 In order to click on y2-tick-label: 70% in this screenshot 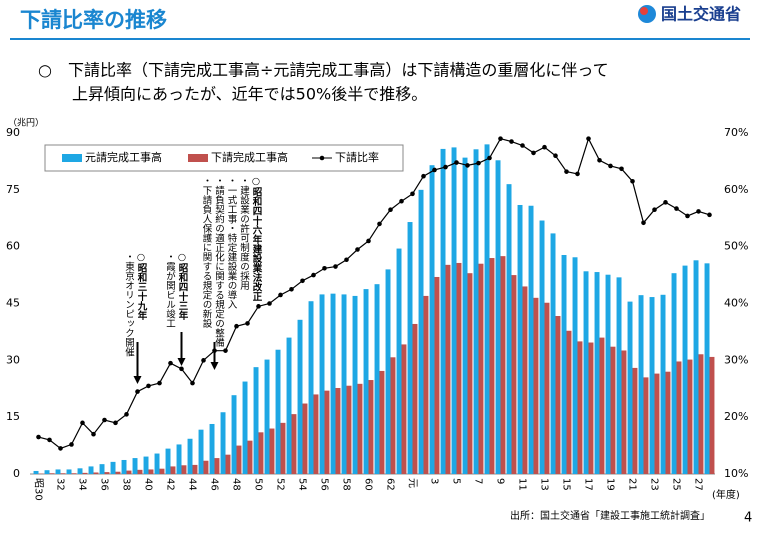, I will do `click(736, 132)`.